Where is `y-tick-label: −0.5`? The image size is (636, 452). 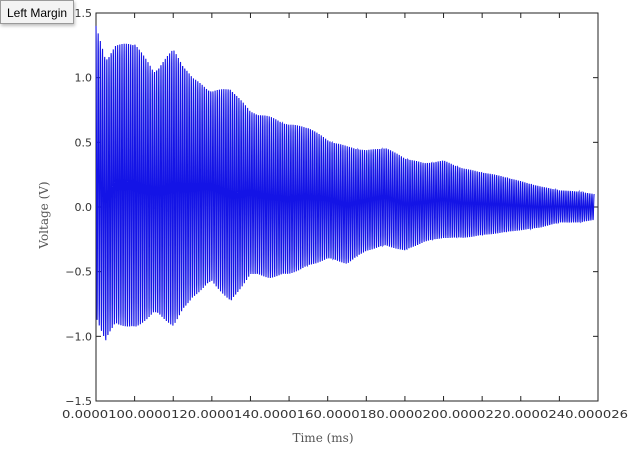
y-tick-label: −0.5 is located at coordinates (78, 272).